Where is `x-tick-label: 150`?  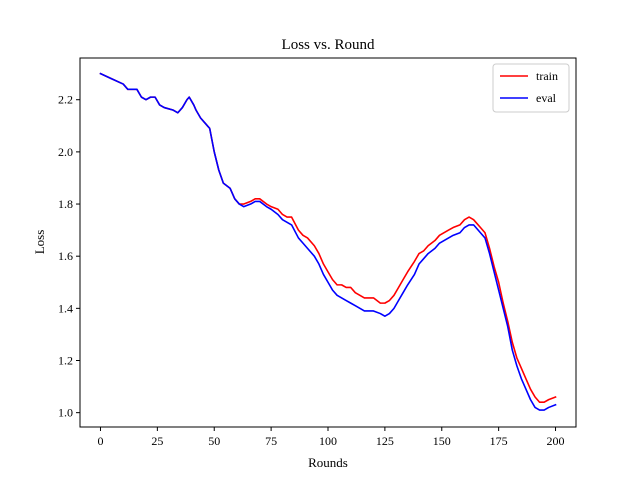 x-tick-label: 150 is located at coordinates (442, 441).